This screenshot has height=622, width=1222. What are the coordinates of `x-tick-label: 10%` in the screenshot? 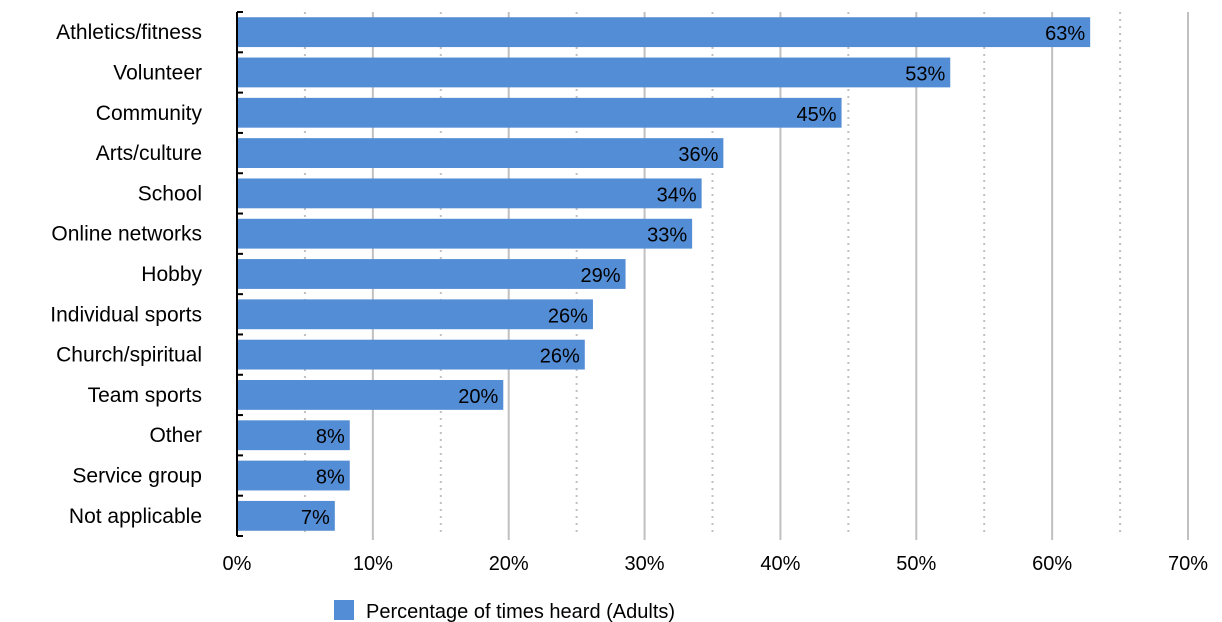 It's located at (373, 564).